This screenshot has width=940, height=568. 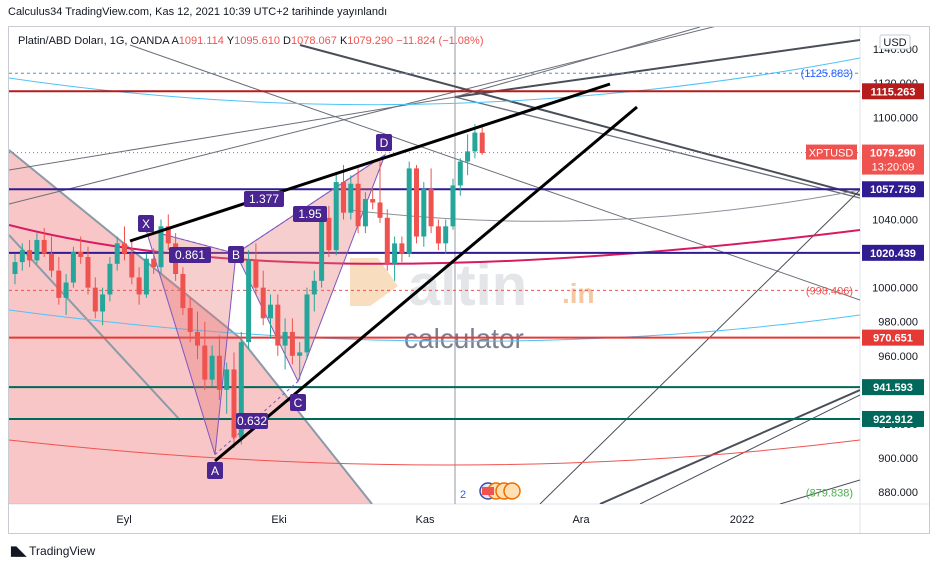 I want to click on flag-icon, so click(x=512, y=491).